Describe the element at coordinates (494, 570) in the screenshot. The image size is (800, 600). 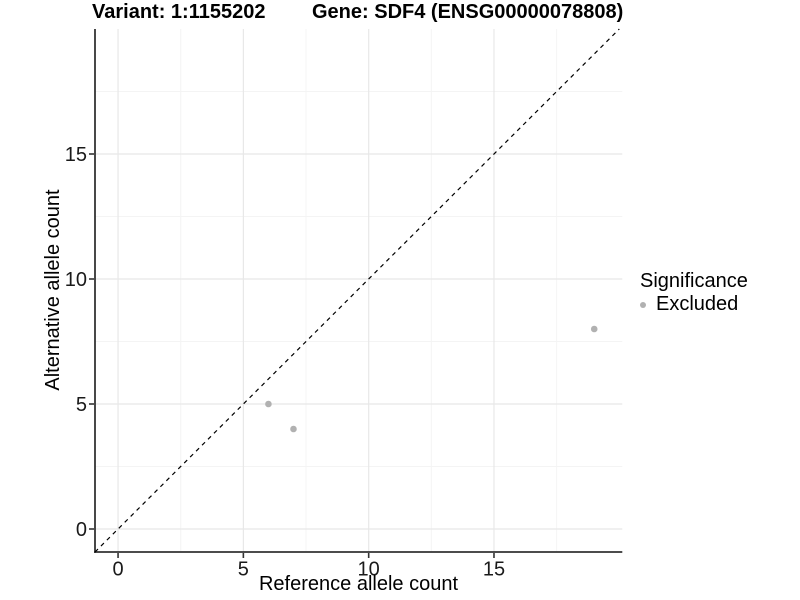
I see `x-tick-label: 15` at that location.